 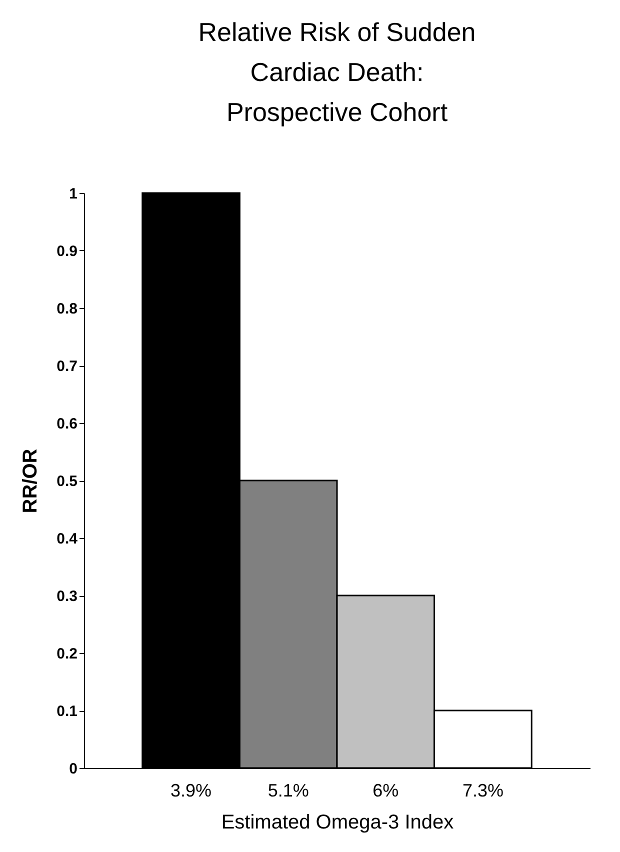 What do you see at coordinates (483, 790) in the screenshot?
I see `x-tick-label: 7.3%` at bounding box center [483, 790].